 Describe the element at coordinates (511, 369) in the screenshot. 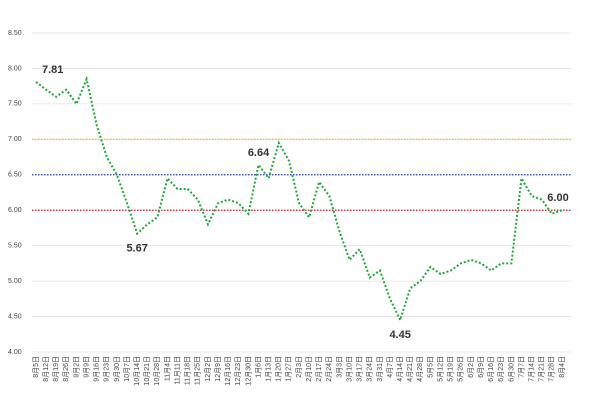

I see `x-tick-label: 6月30日` at that location.